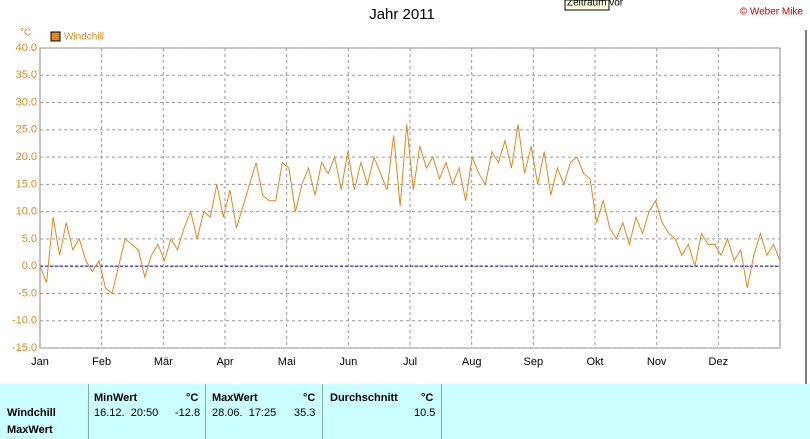 This screenshot has width=810, height=439. Describe the element at coordinates (587, 5) in the screenshot. I see `tooltip` at that location.